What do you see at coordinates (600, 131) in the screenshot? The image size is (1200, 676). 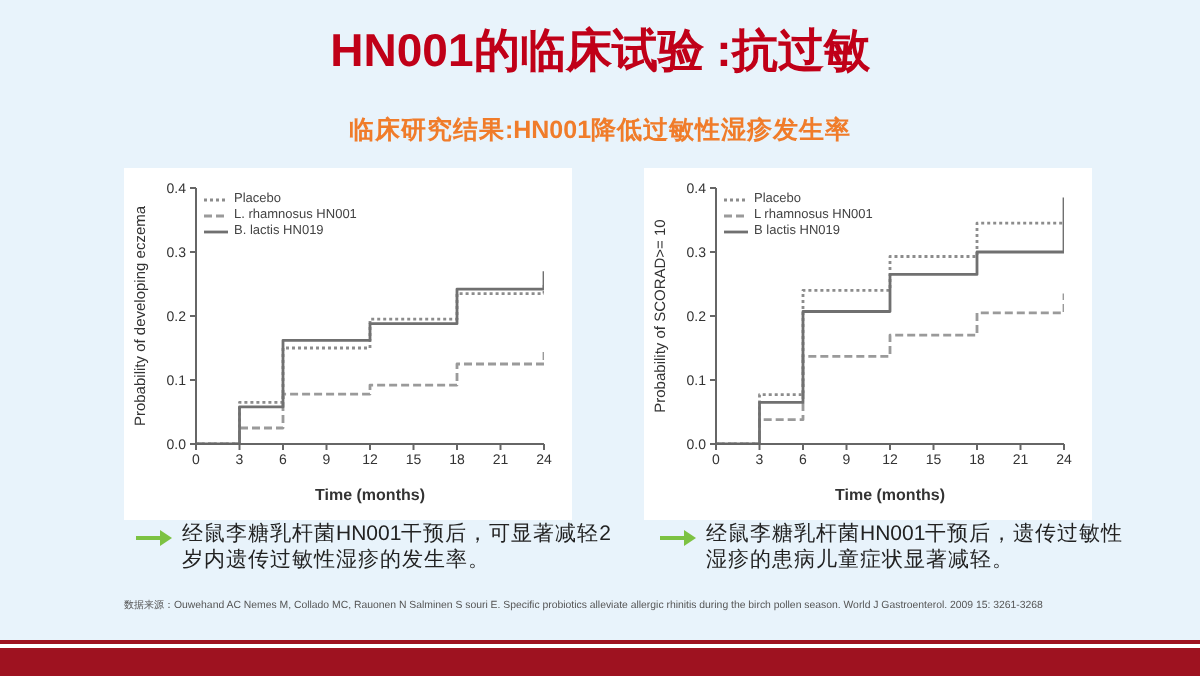 I see `text: 临床研究结果:HN001降低过敏性湿疹发生率` at bounding box center [600, 131].